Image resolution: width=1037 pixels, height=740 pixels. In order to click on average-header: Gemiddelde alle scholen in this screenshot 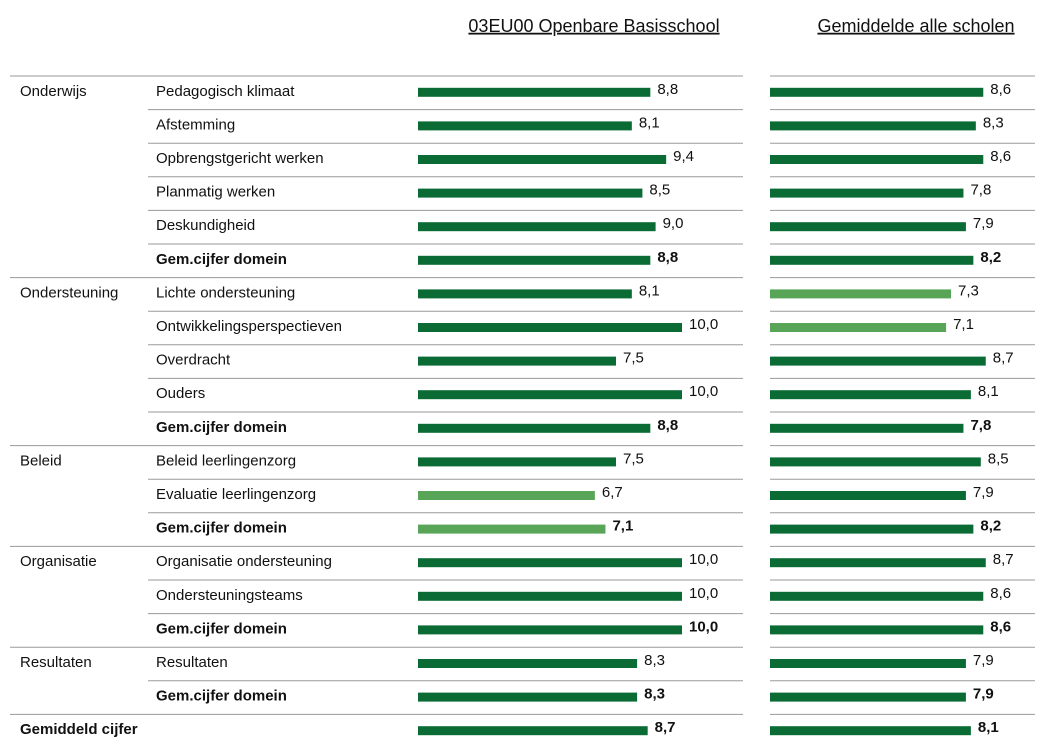, I will do `click(915, 26)`.